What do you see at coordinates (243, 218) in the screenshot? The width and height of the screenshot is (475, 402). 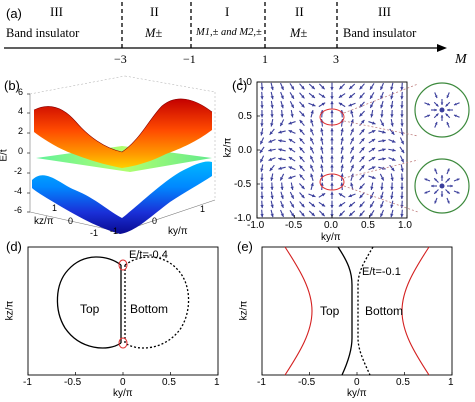 I see `panel-c-ytick-5: -1.0` at bounding box center [243, 218].